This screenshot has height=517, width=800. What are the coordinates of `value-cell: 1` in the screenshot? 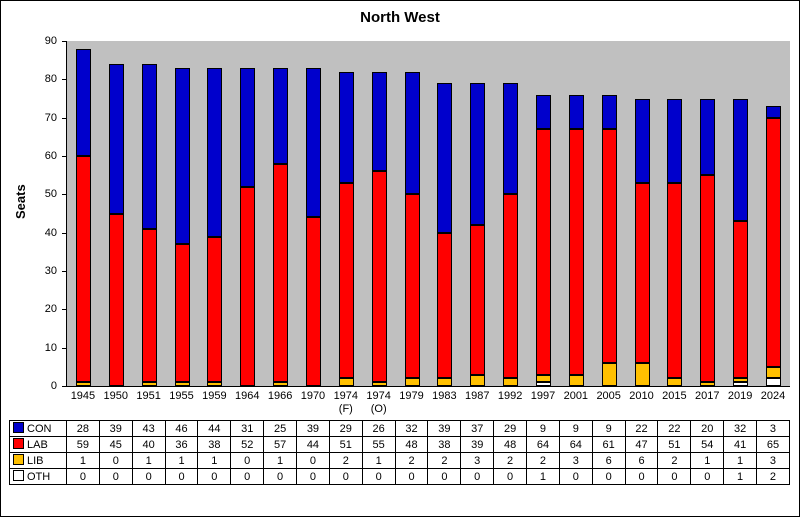 It's located at (148, 460).